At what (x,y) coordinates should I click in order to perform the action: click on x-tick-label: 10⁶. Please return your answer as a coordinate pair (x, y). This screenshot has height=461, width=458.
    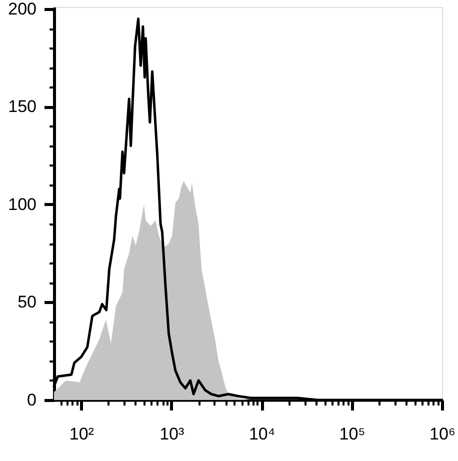
    Looking at the image, I should click on (443, 434).